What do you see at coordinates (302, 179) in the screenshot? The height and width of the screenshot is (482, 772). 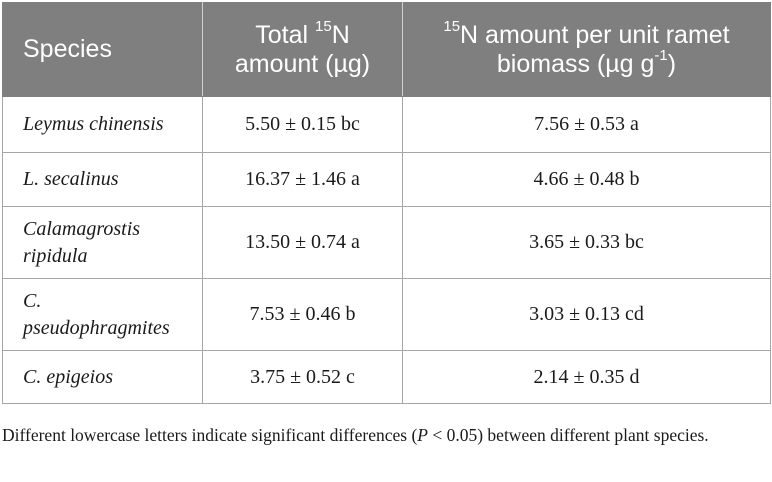 I see `total-n-cell: 16.37 ± 1.46 a` at bounding box center [302, 179].